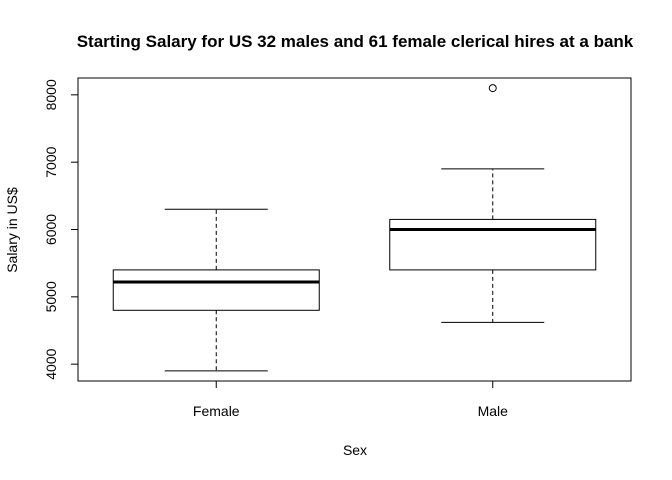  I want to click on box-female, so click(216, 290).